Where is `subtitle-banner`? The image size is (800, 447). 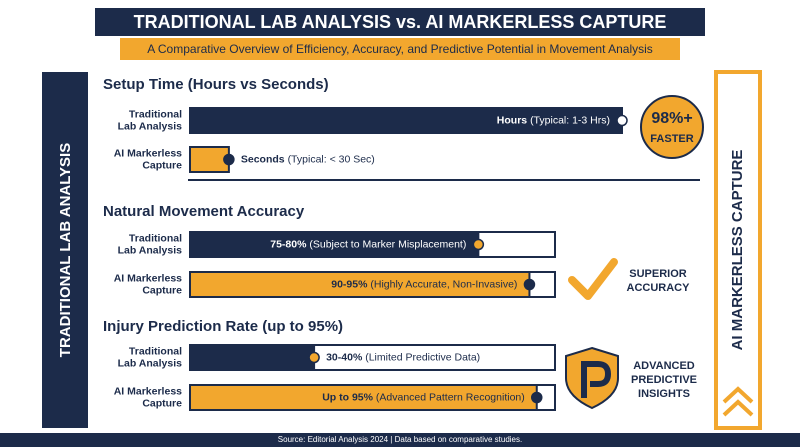
subtitle-banner is located at coordinates (400, 49).